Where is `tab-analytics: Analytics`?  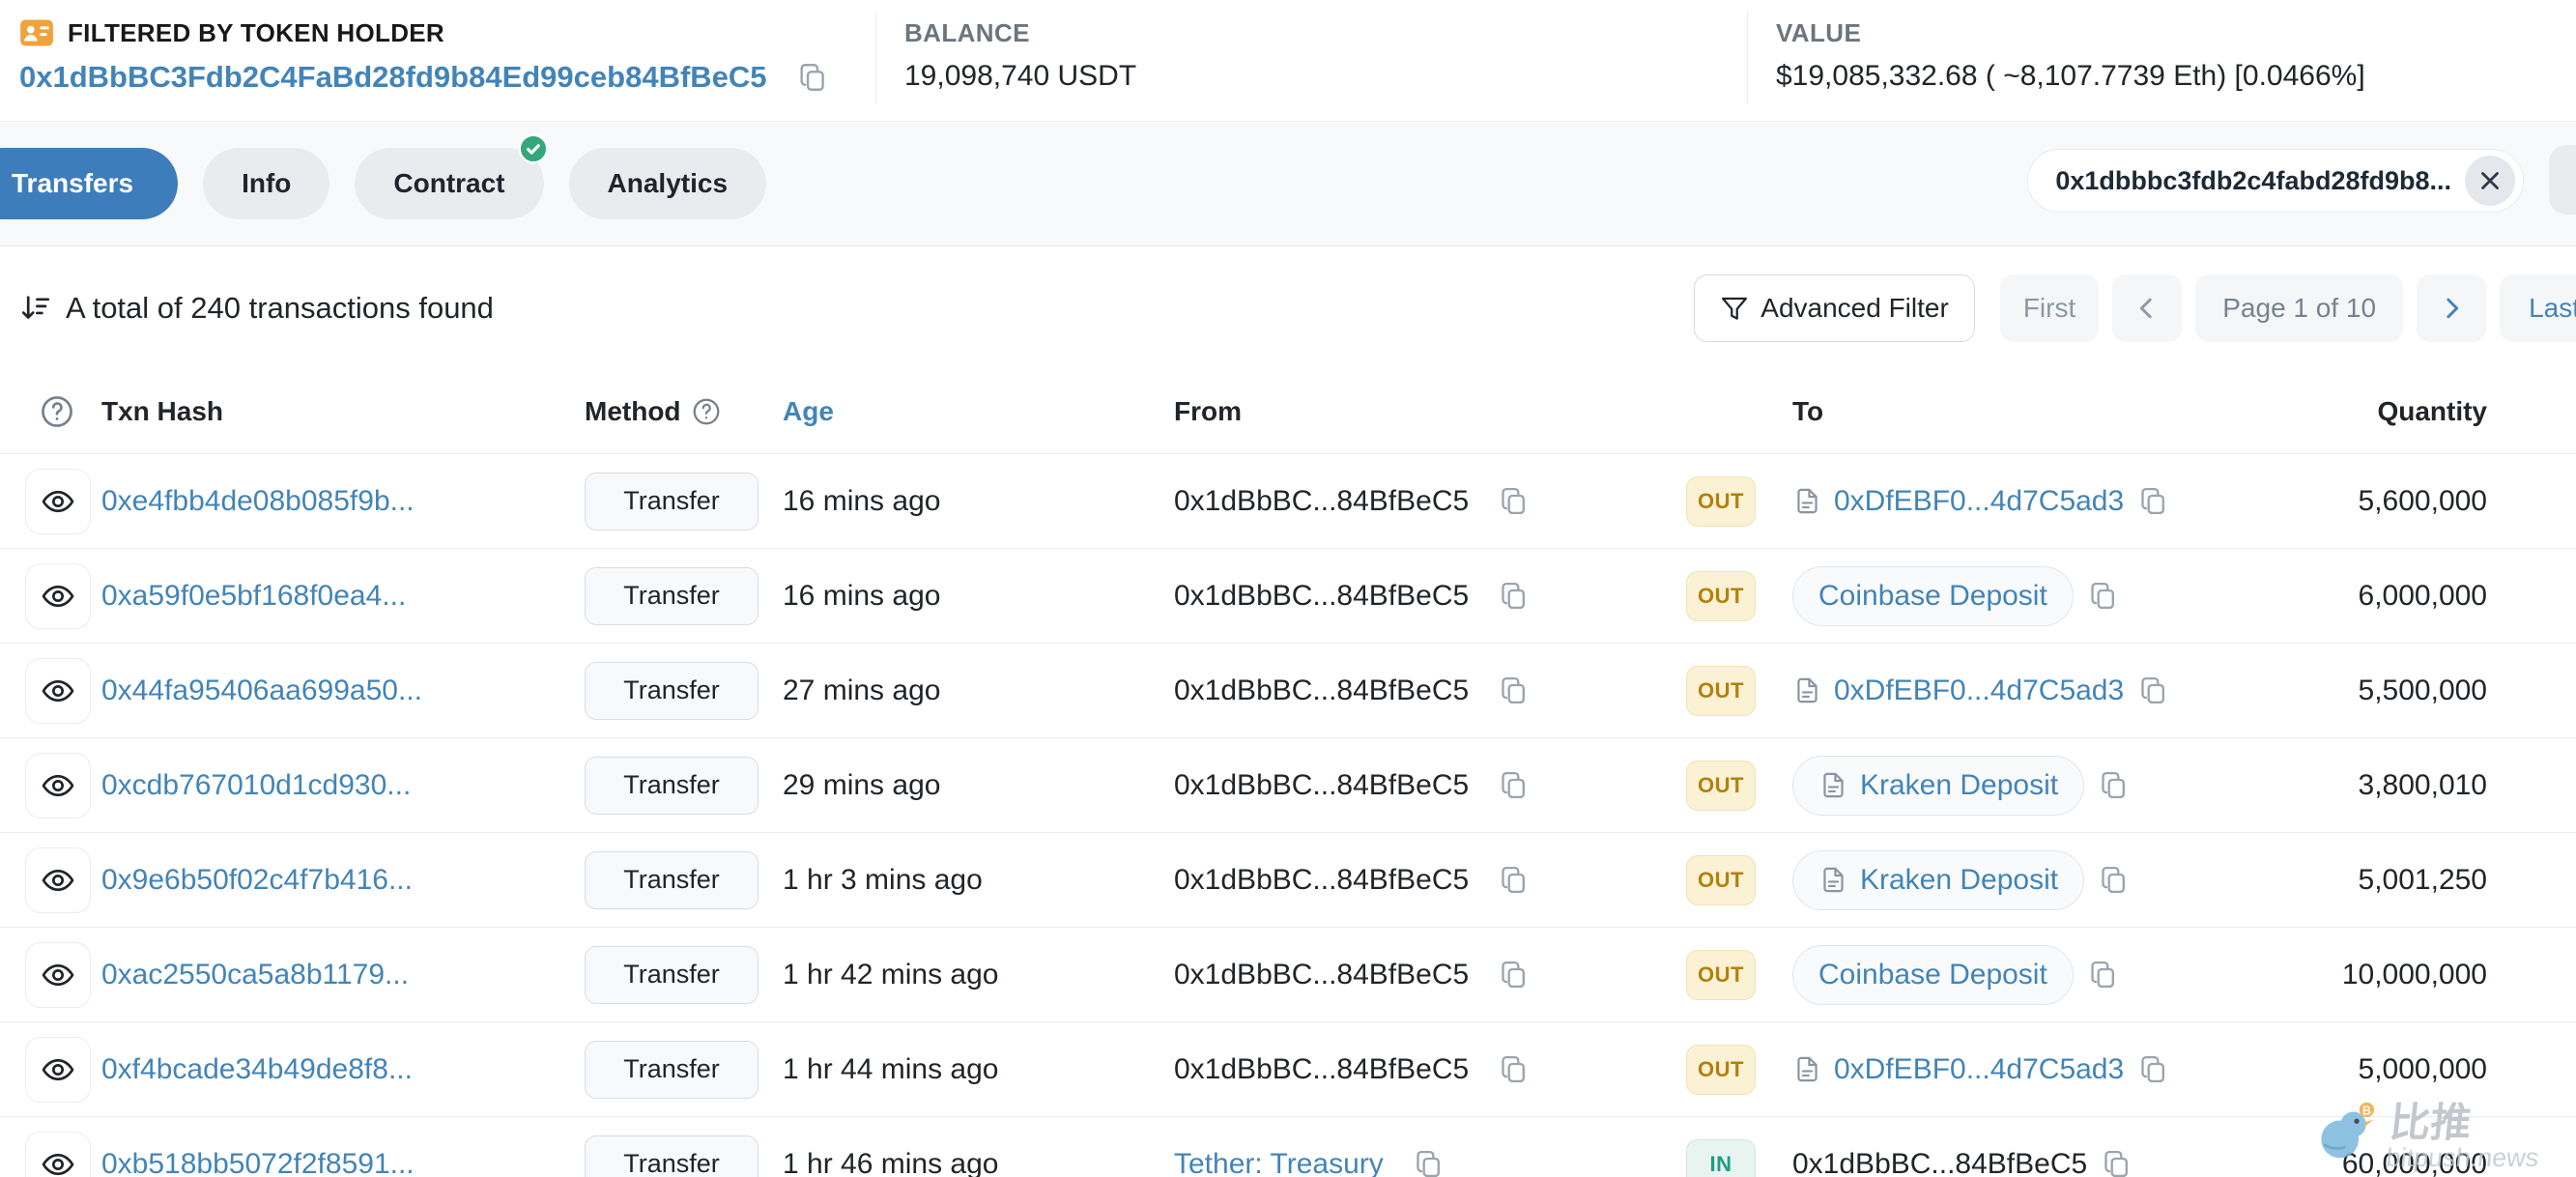
tab-analytics: Analytics is located at coordinates (667, 183).